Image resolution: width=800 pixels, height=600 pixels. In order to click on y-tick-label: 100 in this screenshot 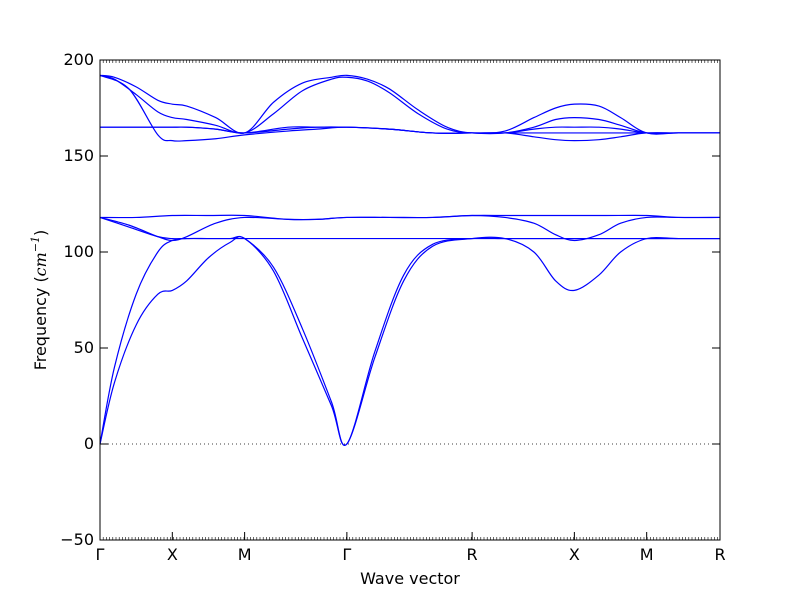, I will do `click(78, 251)`.